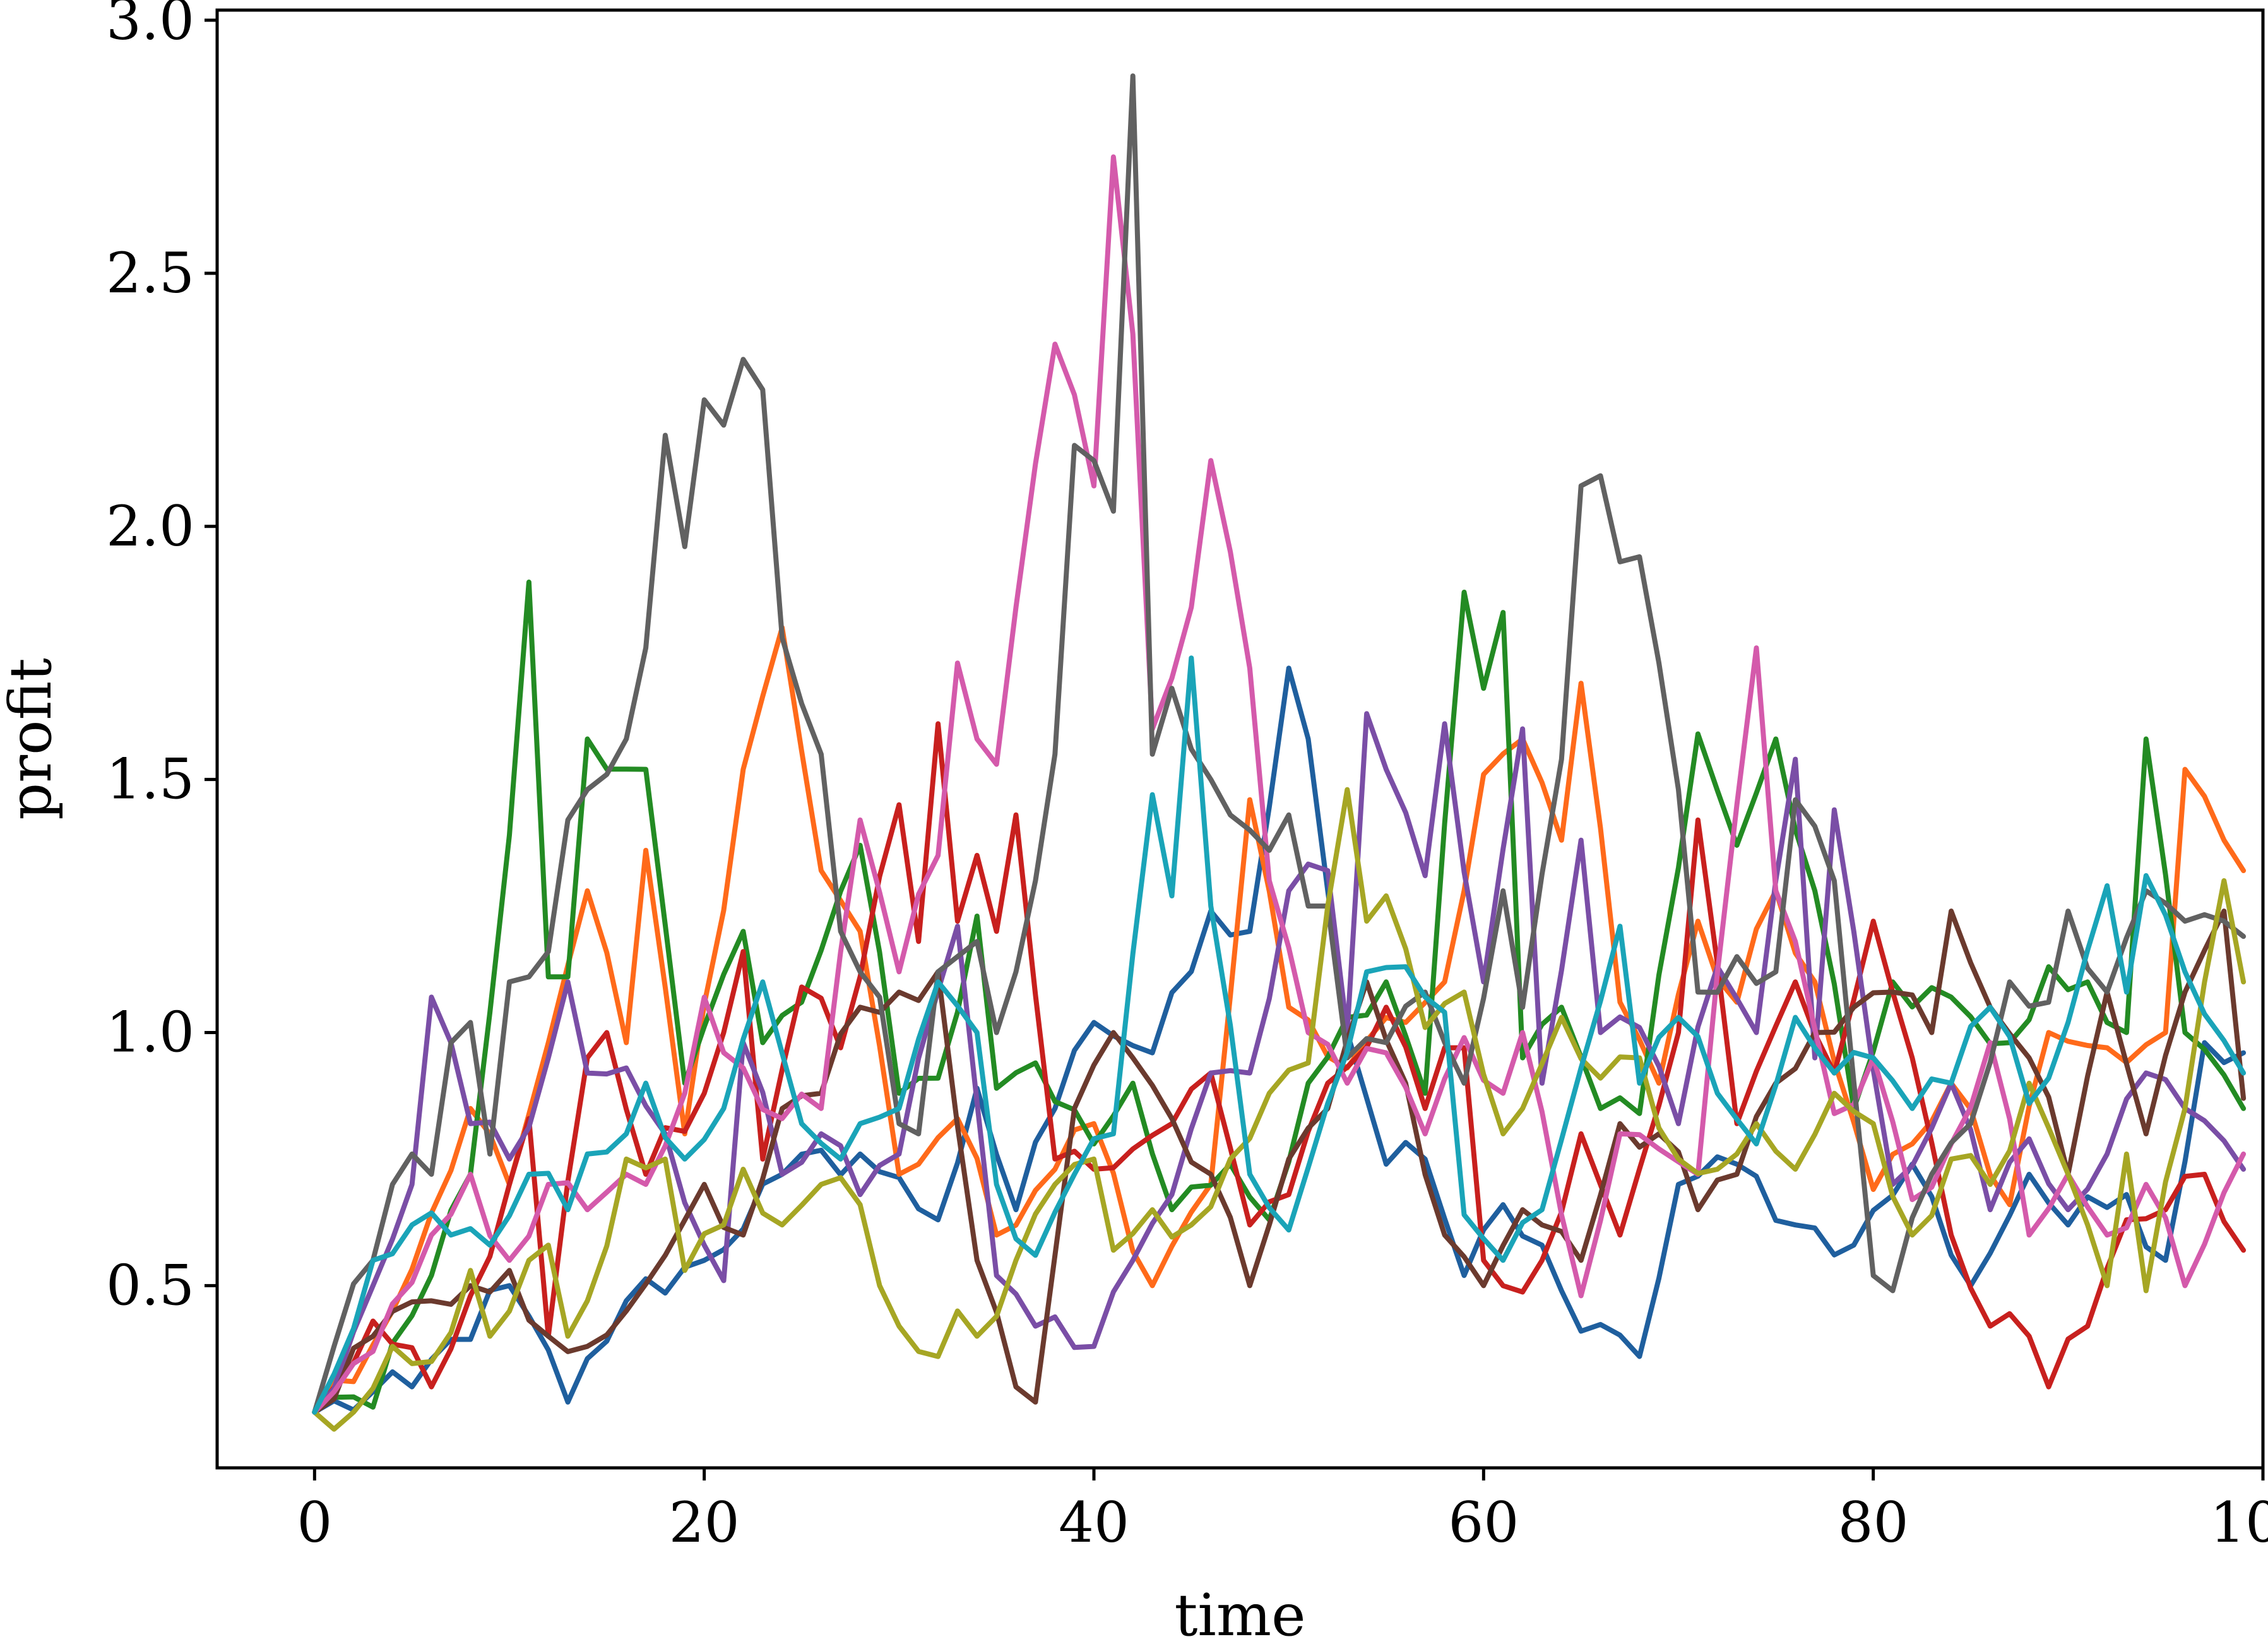 This screenshot has height=1644, width=2268. Describe the element at coordinates (150, 273) in the screenshot. I see `y-tick-label: 2.5` at that location.